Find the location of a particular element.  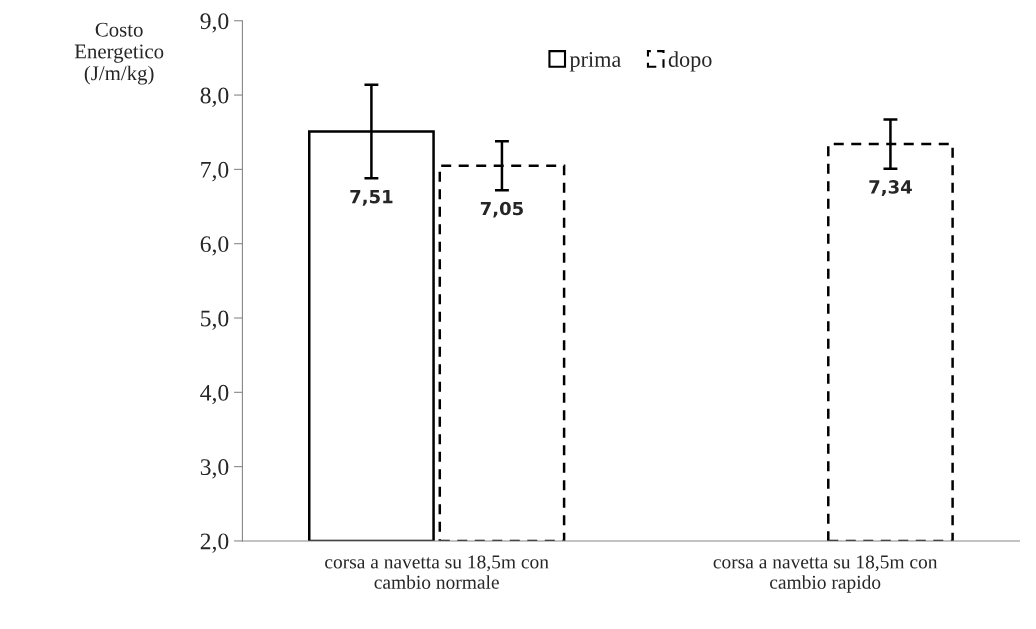

y-tick-label: 5,0 is located at coordinates (215, 320).